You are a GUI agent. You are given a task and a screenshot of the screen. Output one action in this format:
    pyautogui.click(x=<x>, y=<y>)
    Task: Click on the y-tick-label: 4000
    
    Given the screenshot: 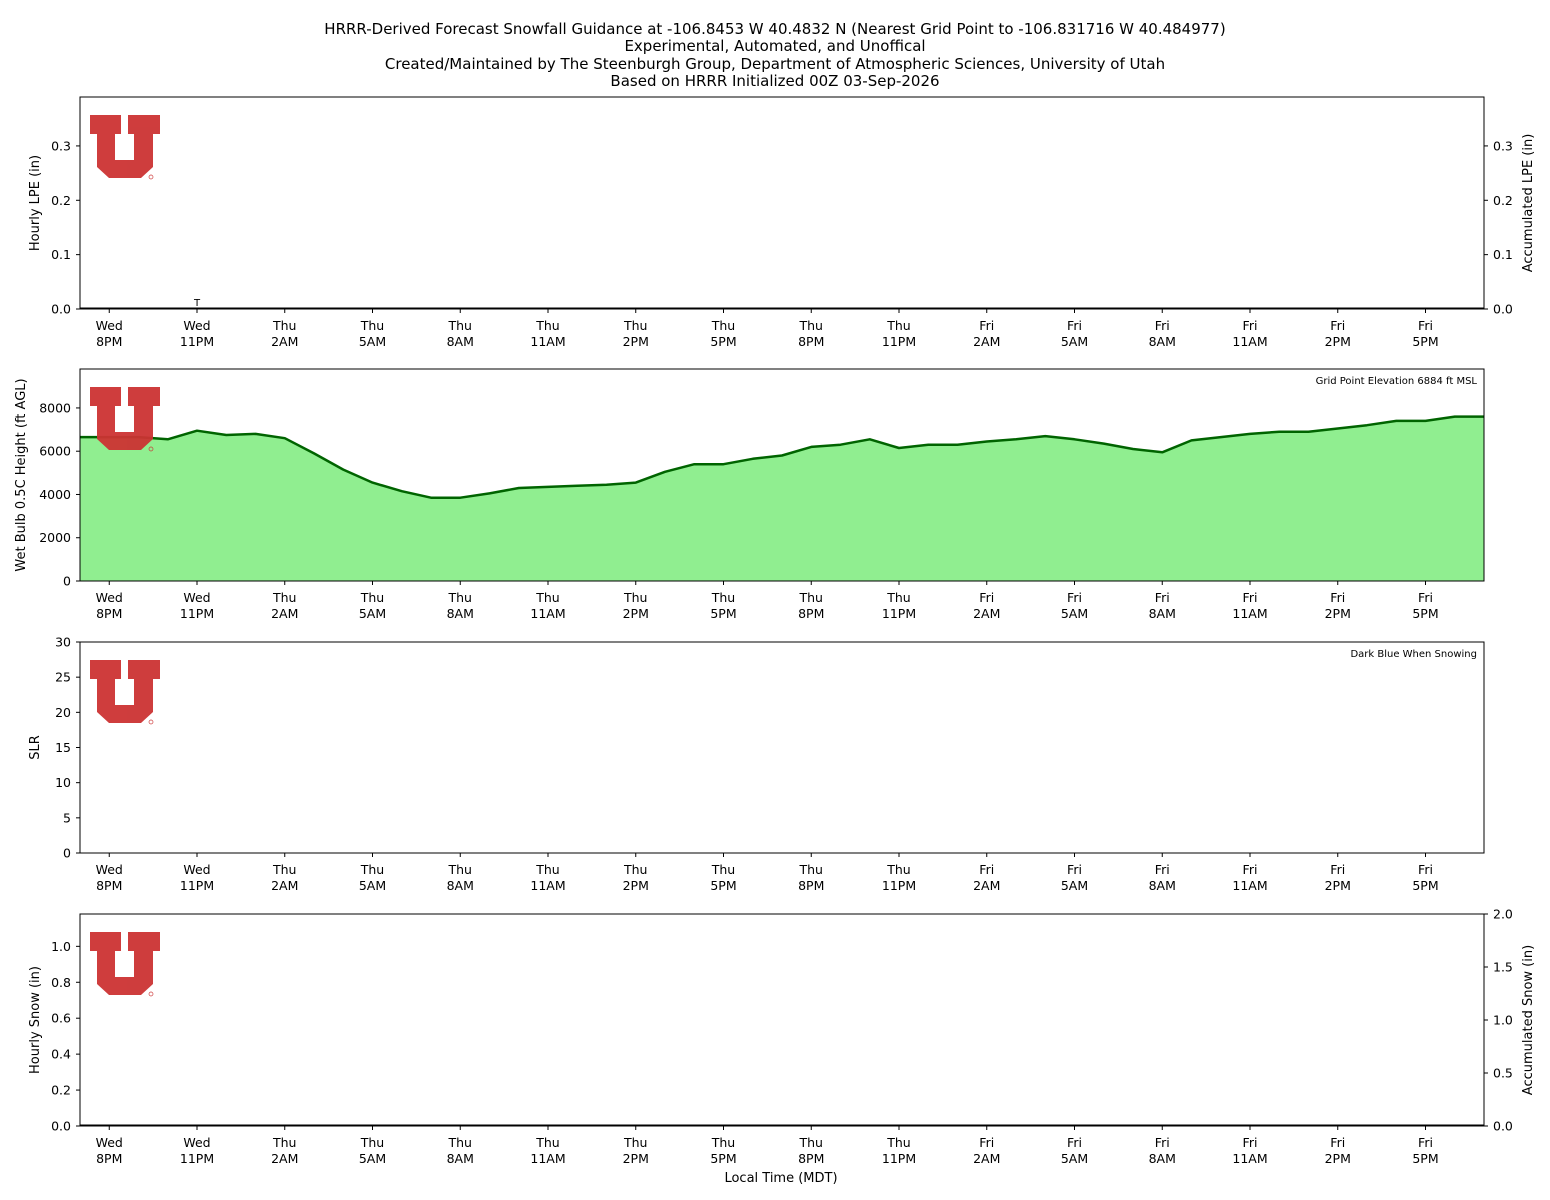 What is the action you would take?
    pyautogui.click(x=55, y=494)
    